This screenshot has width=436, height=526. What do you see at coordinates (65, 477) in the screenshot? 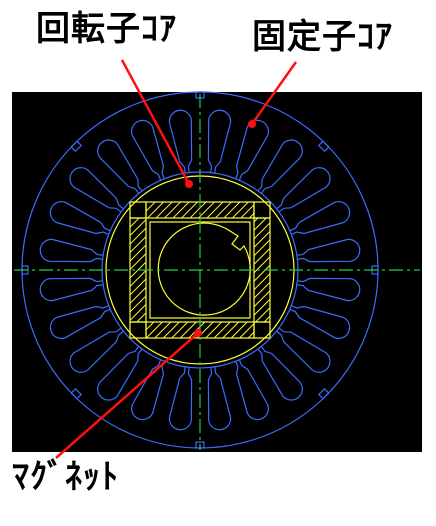
I see `magnet-label: ﾏｸﾞﾈｯﾄ` at bounding box center [65, 477].